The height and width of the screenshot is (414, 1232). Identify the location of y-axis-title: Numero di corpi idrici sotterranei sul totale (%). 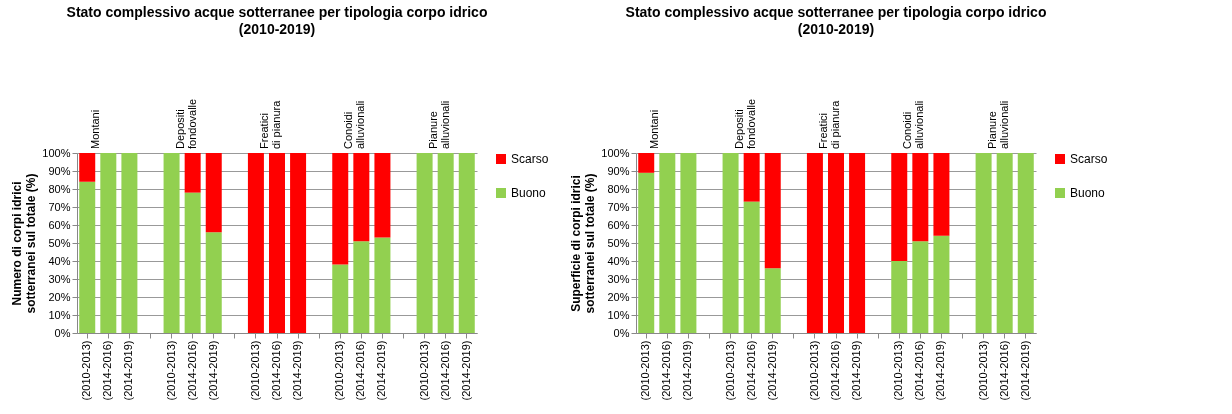
(24, 243).